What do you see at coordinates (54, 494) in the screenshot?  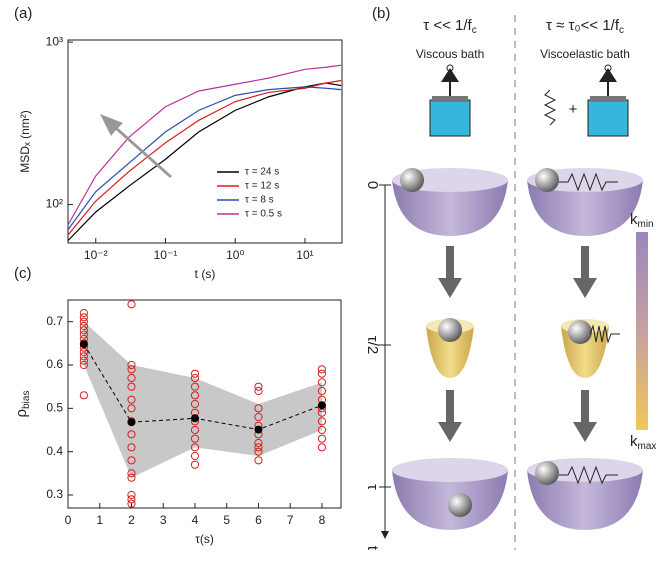 I see `y-tick-label: 0.3` at bounding box center [54, 494].